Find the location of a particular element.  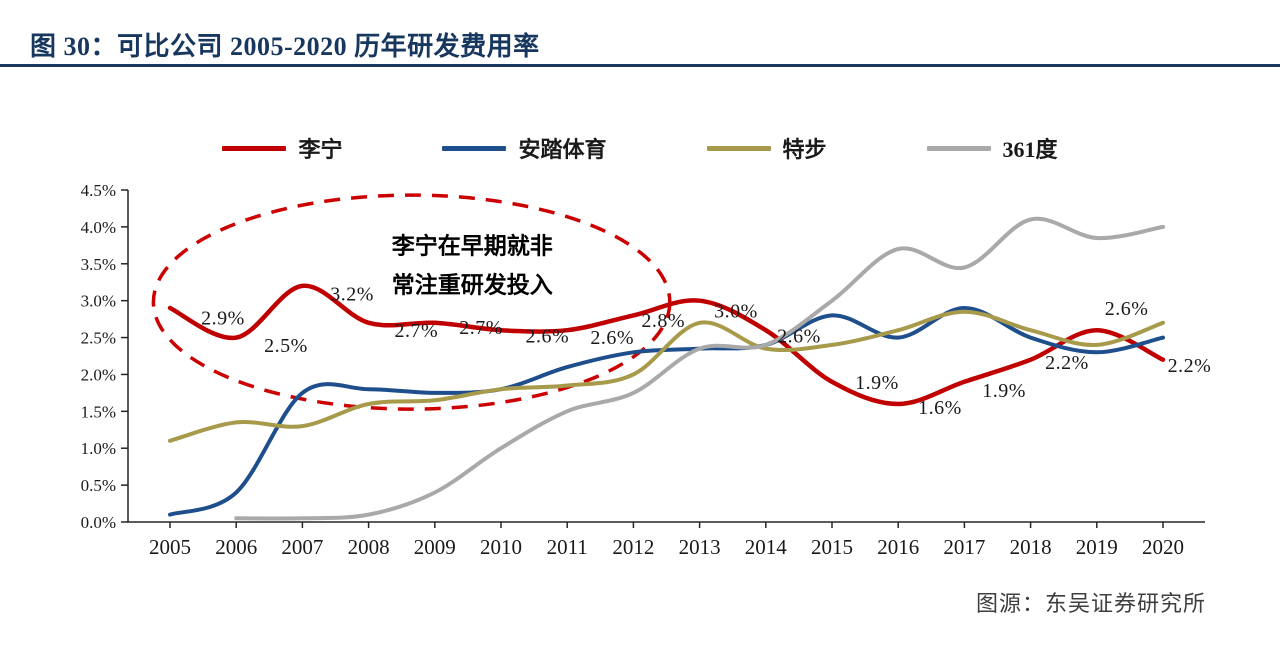

y-tick-label: 0.0% is located at coordinates (98, 522).